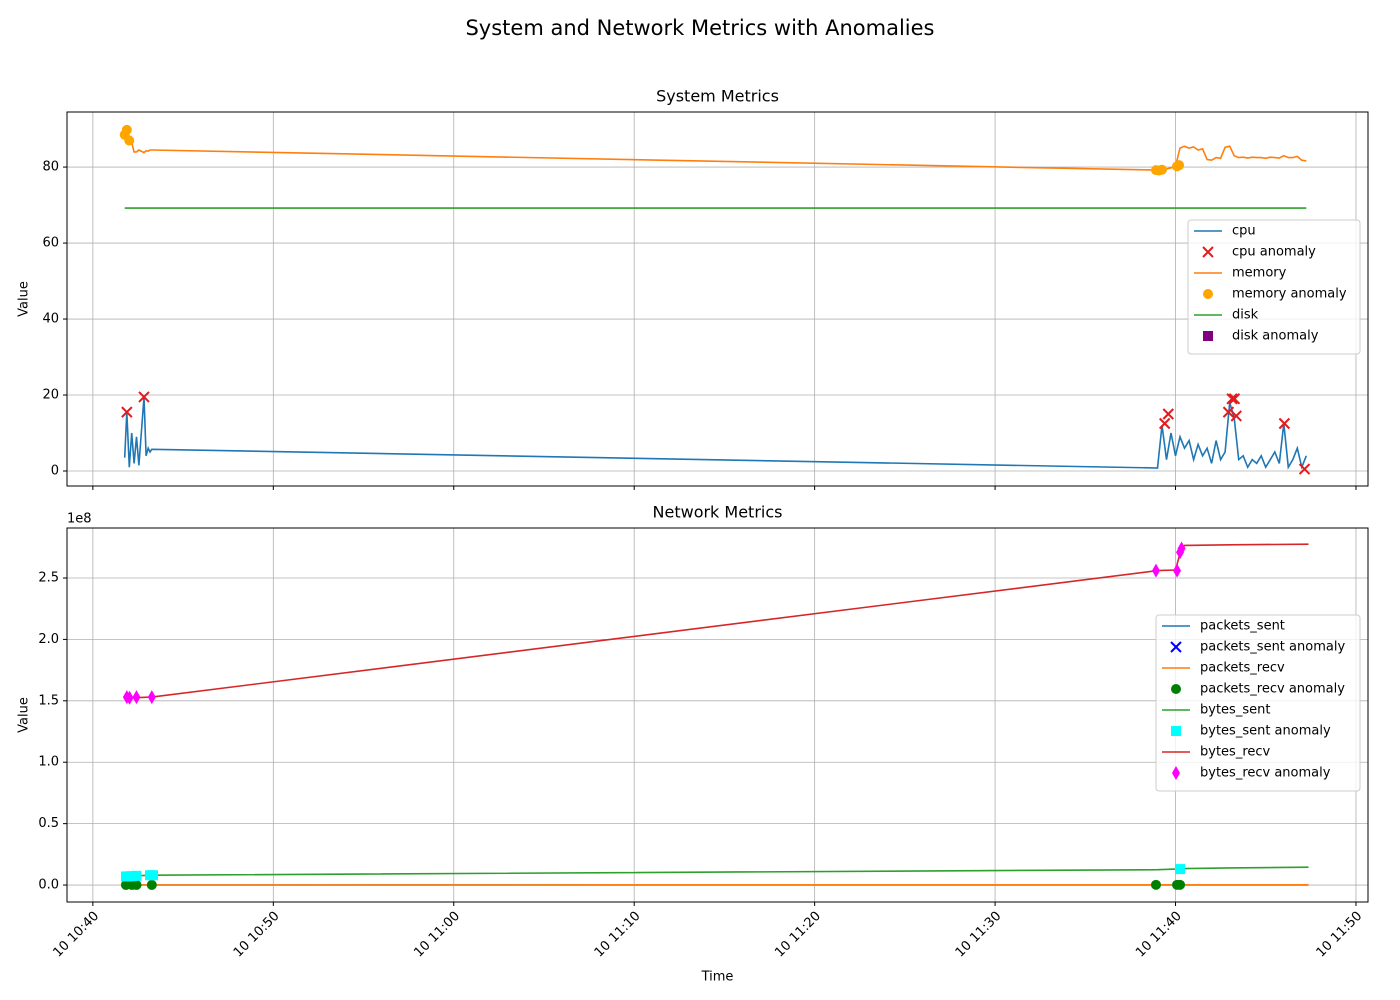  What do you see at coordinates (55, 470) in the screenshot?
I see `y-tick-label: 0` at bounding box center [55, 470].